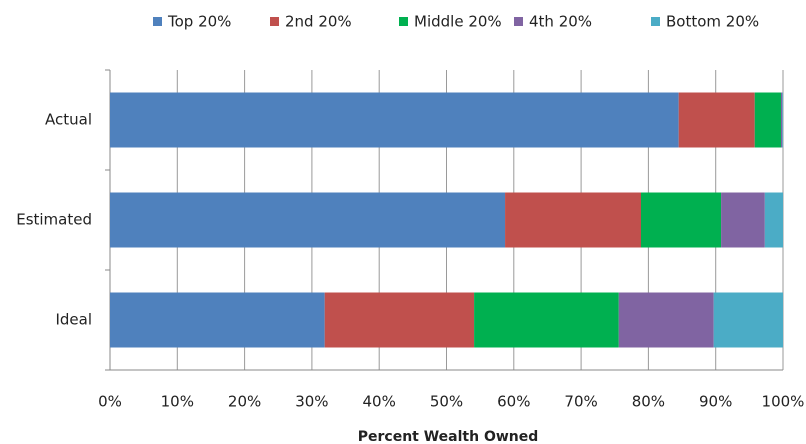  What do you see at coordinates (379, 402) in the screenshot?
I see `x-tick-label: 40%` at bounding box center [379, 402].